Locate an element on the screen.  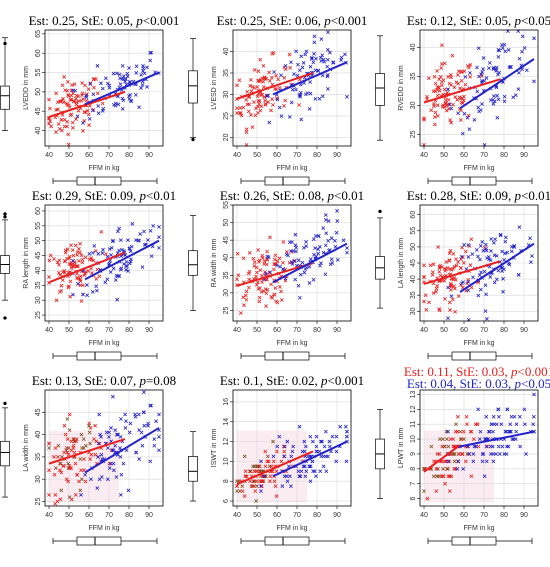
x-tick-label: 90 is located at coordinates (149, 515).